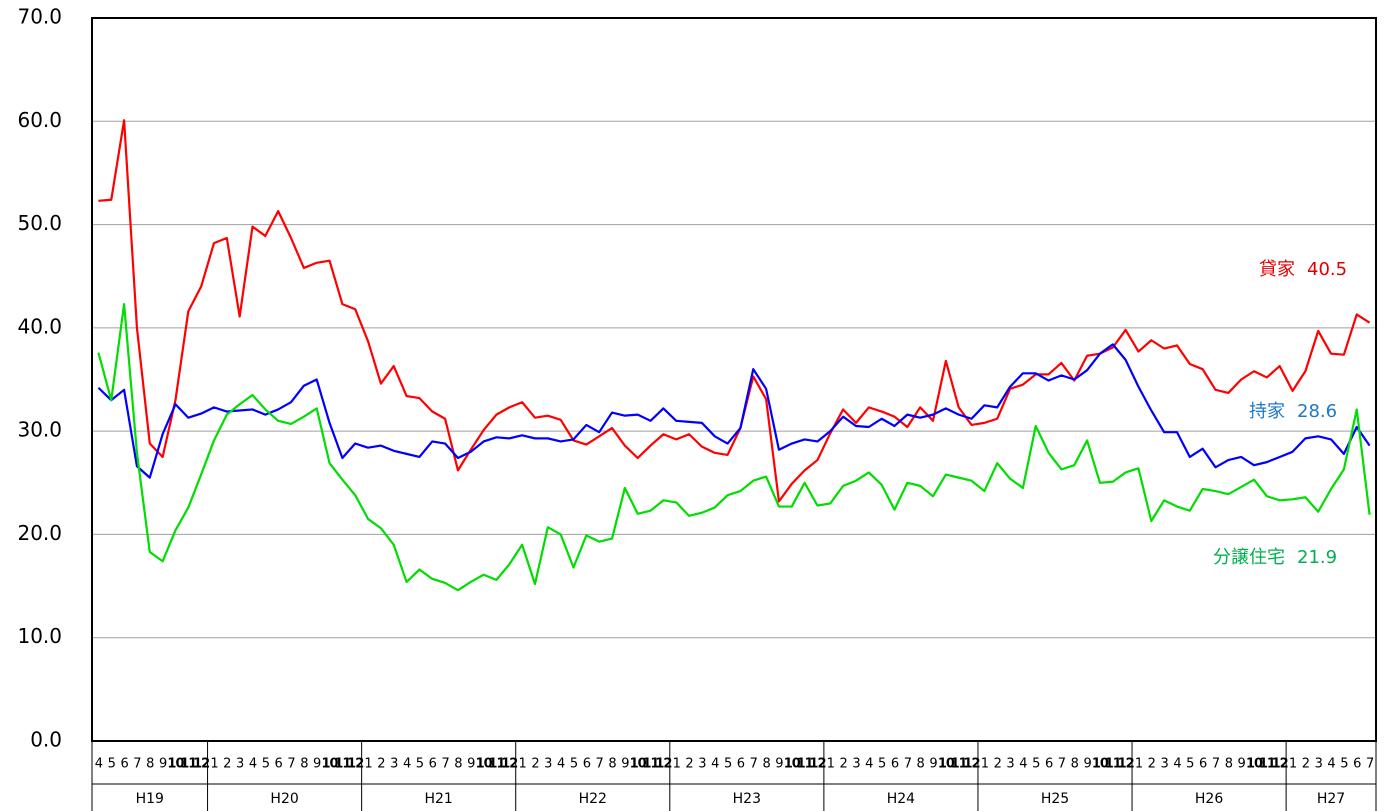 The width and height of the screenshot is (1387, 811). I want to click on y-tick-label: 0.0, so click(46, 740).